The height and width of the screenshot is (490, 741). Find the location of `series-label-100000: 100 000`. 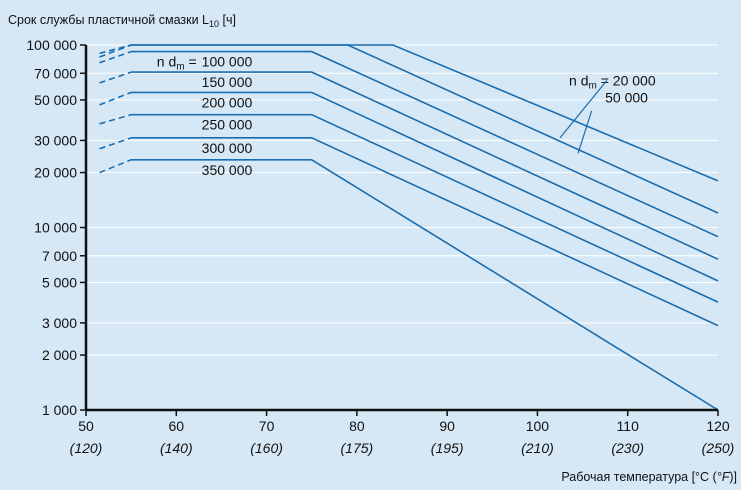

series-label-100000: 100 000 is located at coordinates (227, 62).